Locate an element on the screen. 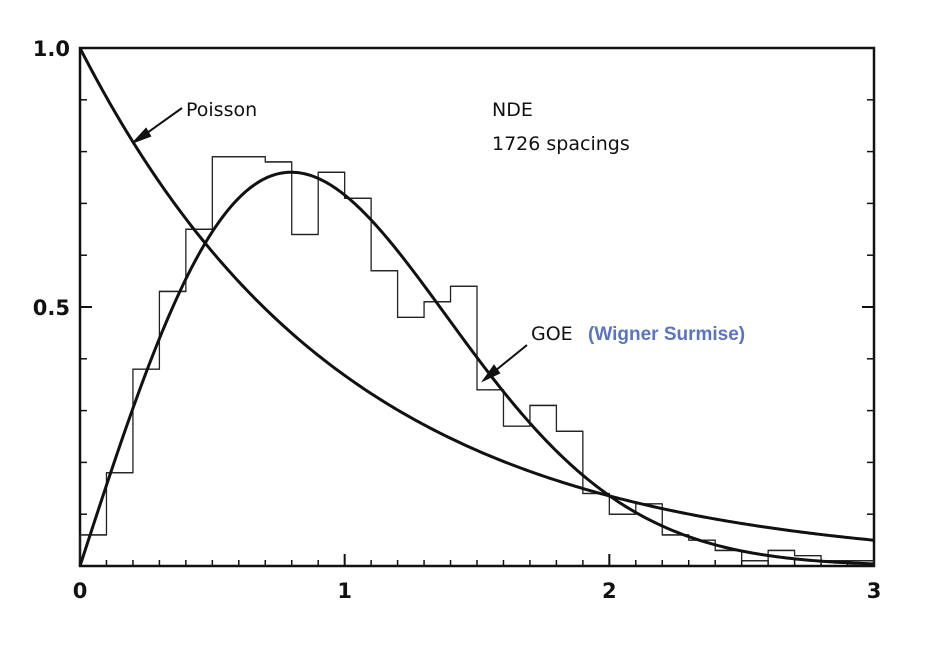 Image resolution: width=936 pixels, height=645 pixels. poisson-arrow is located at coordinates (158, 125).